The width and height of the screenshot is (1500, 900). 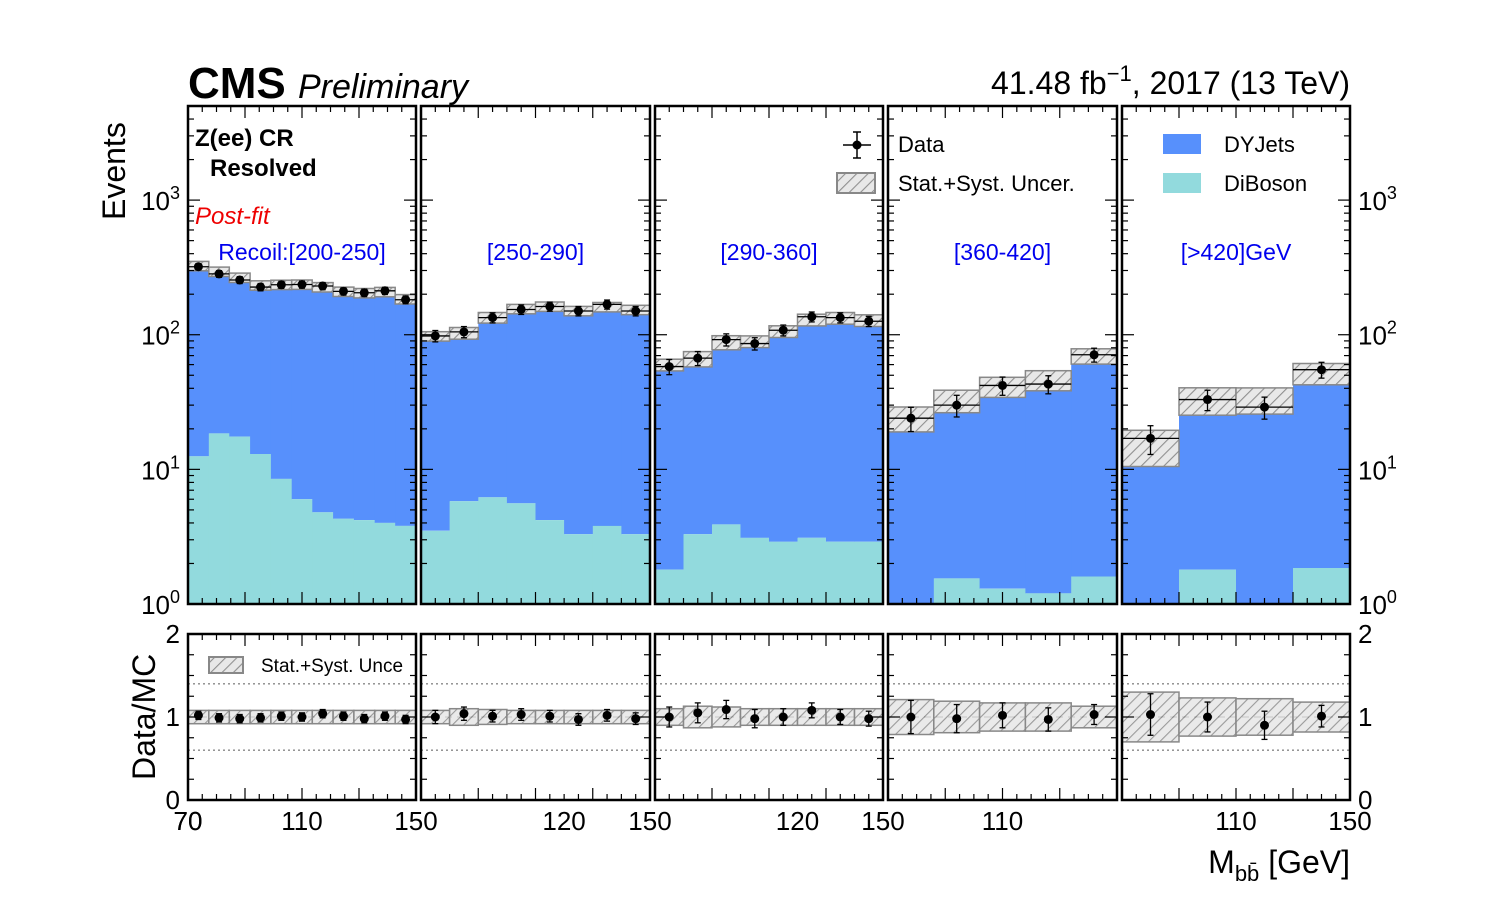 What do you see at coordinates (535, 252) in the screenshot?
I see `category-label: [250-290]` at bounding box center [535, 252].